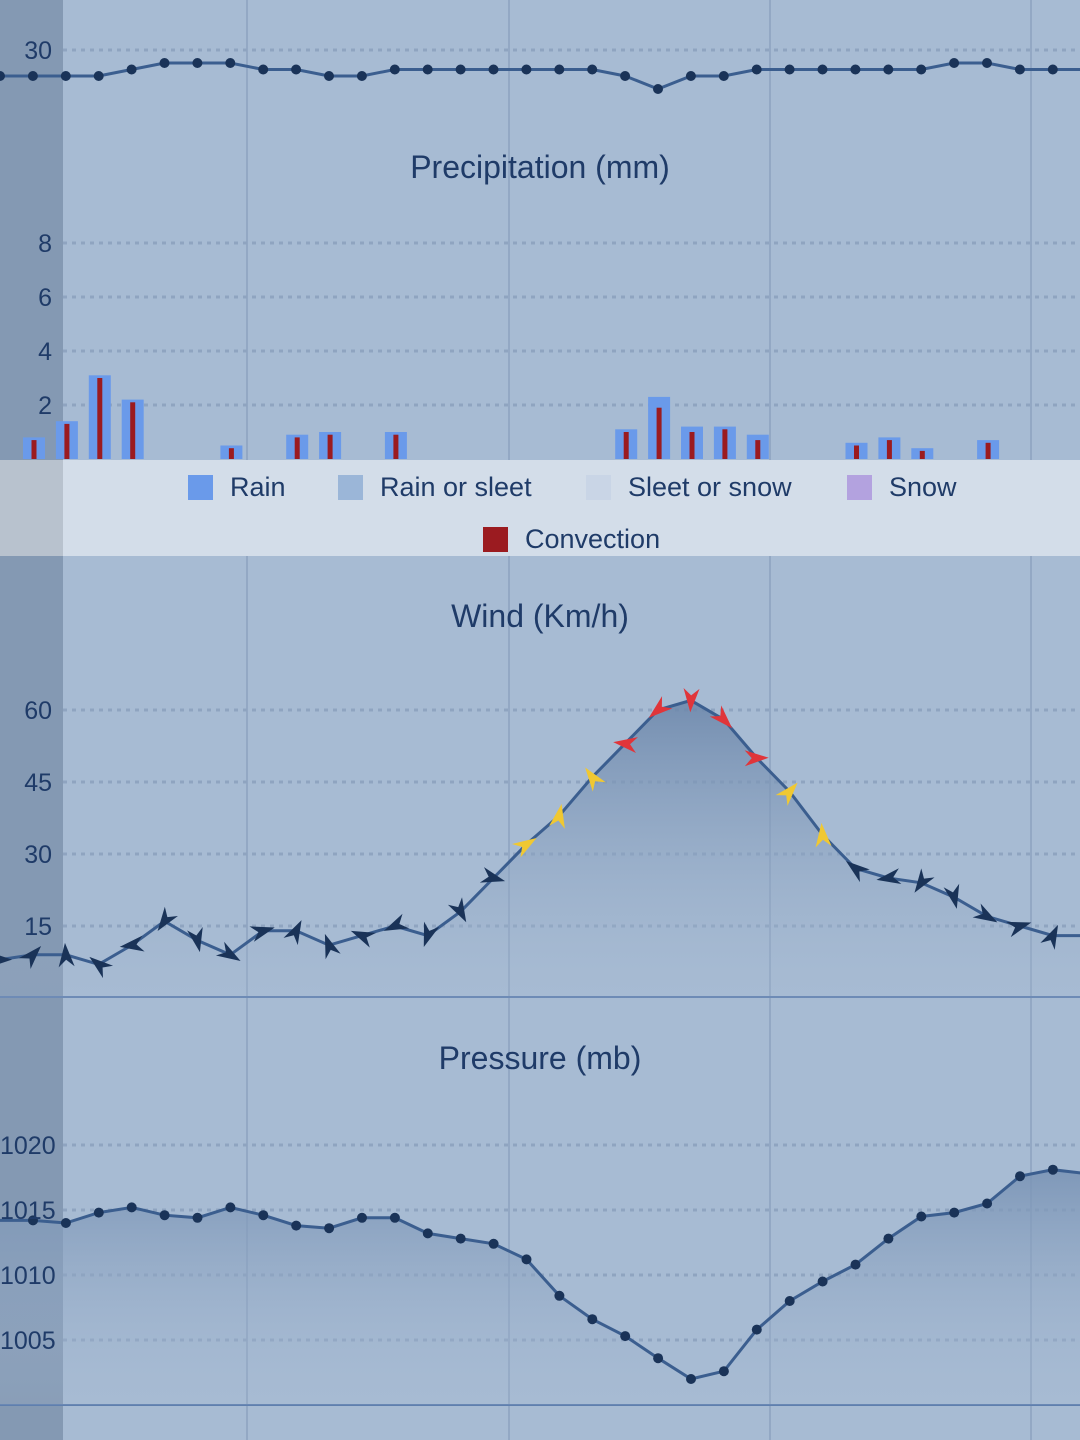 This screenshot has width=1080, height=1440. What do you see at coordinates (31, 508) in the screenshot?
I see `legend-axis-shade` at bounding box center [31, 508].